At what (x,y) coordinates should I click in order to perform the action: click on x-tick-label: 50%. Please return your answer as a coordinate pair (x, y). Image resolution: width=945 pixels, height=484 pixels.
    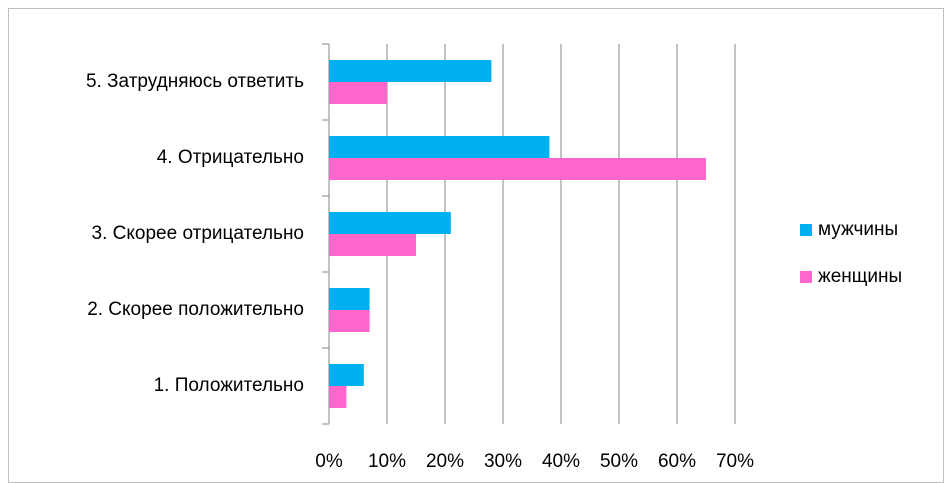
    Looking at the image, I should click on (619, 461).